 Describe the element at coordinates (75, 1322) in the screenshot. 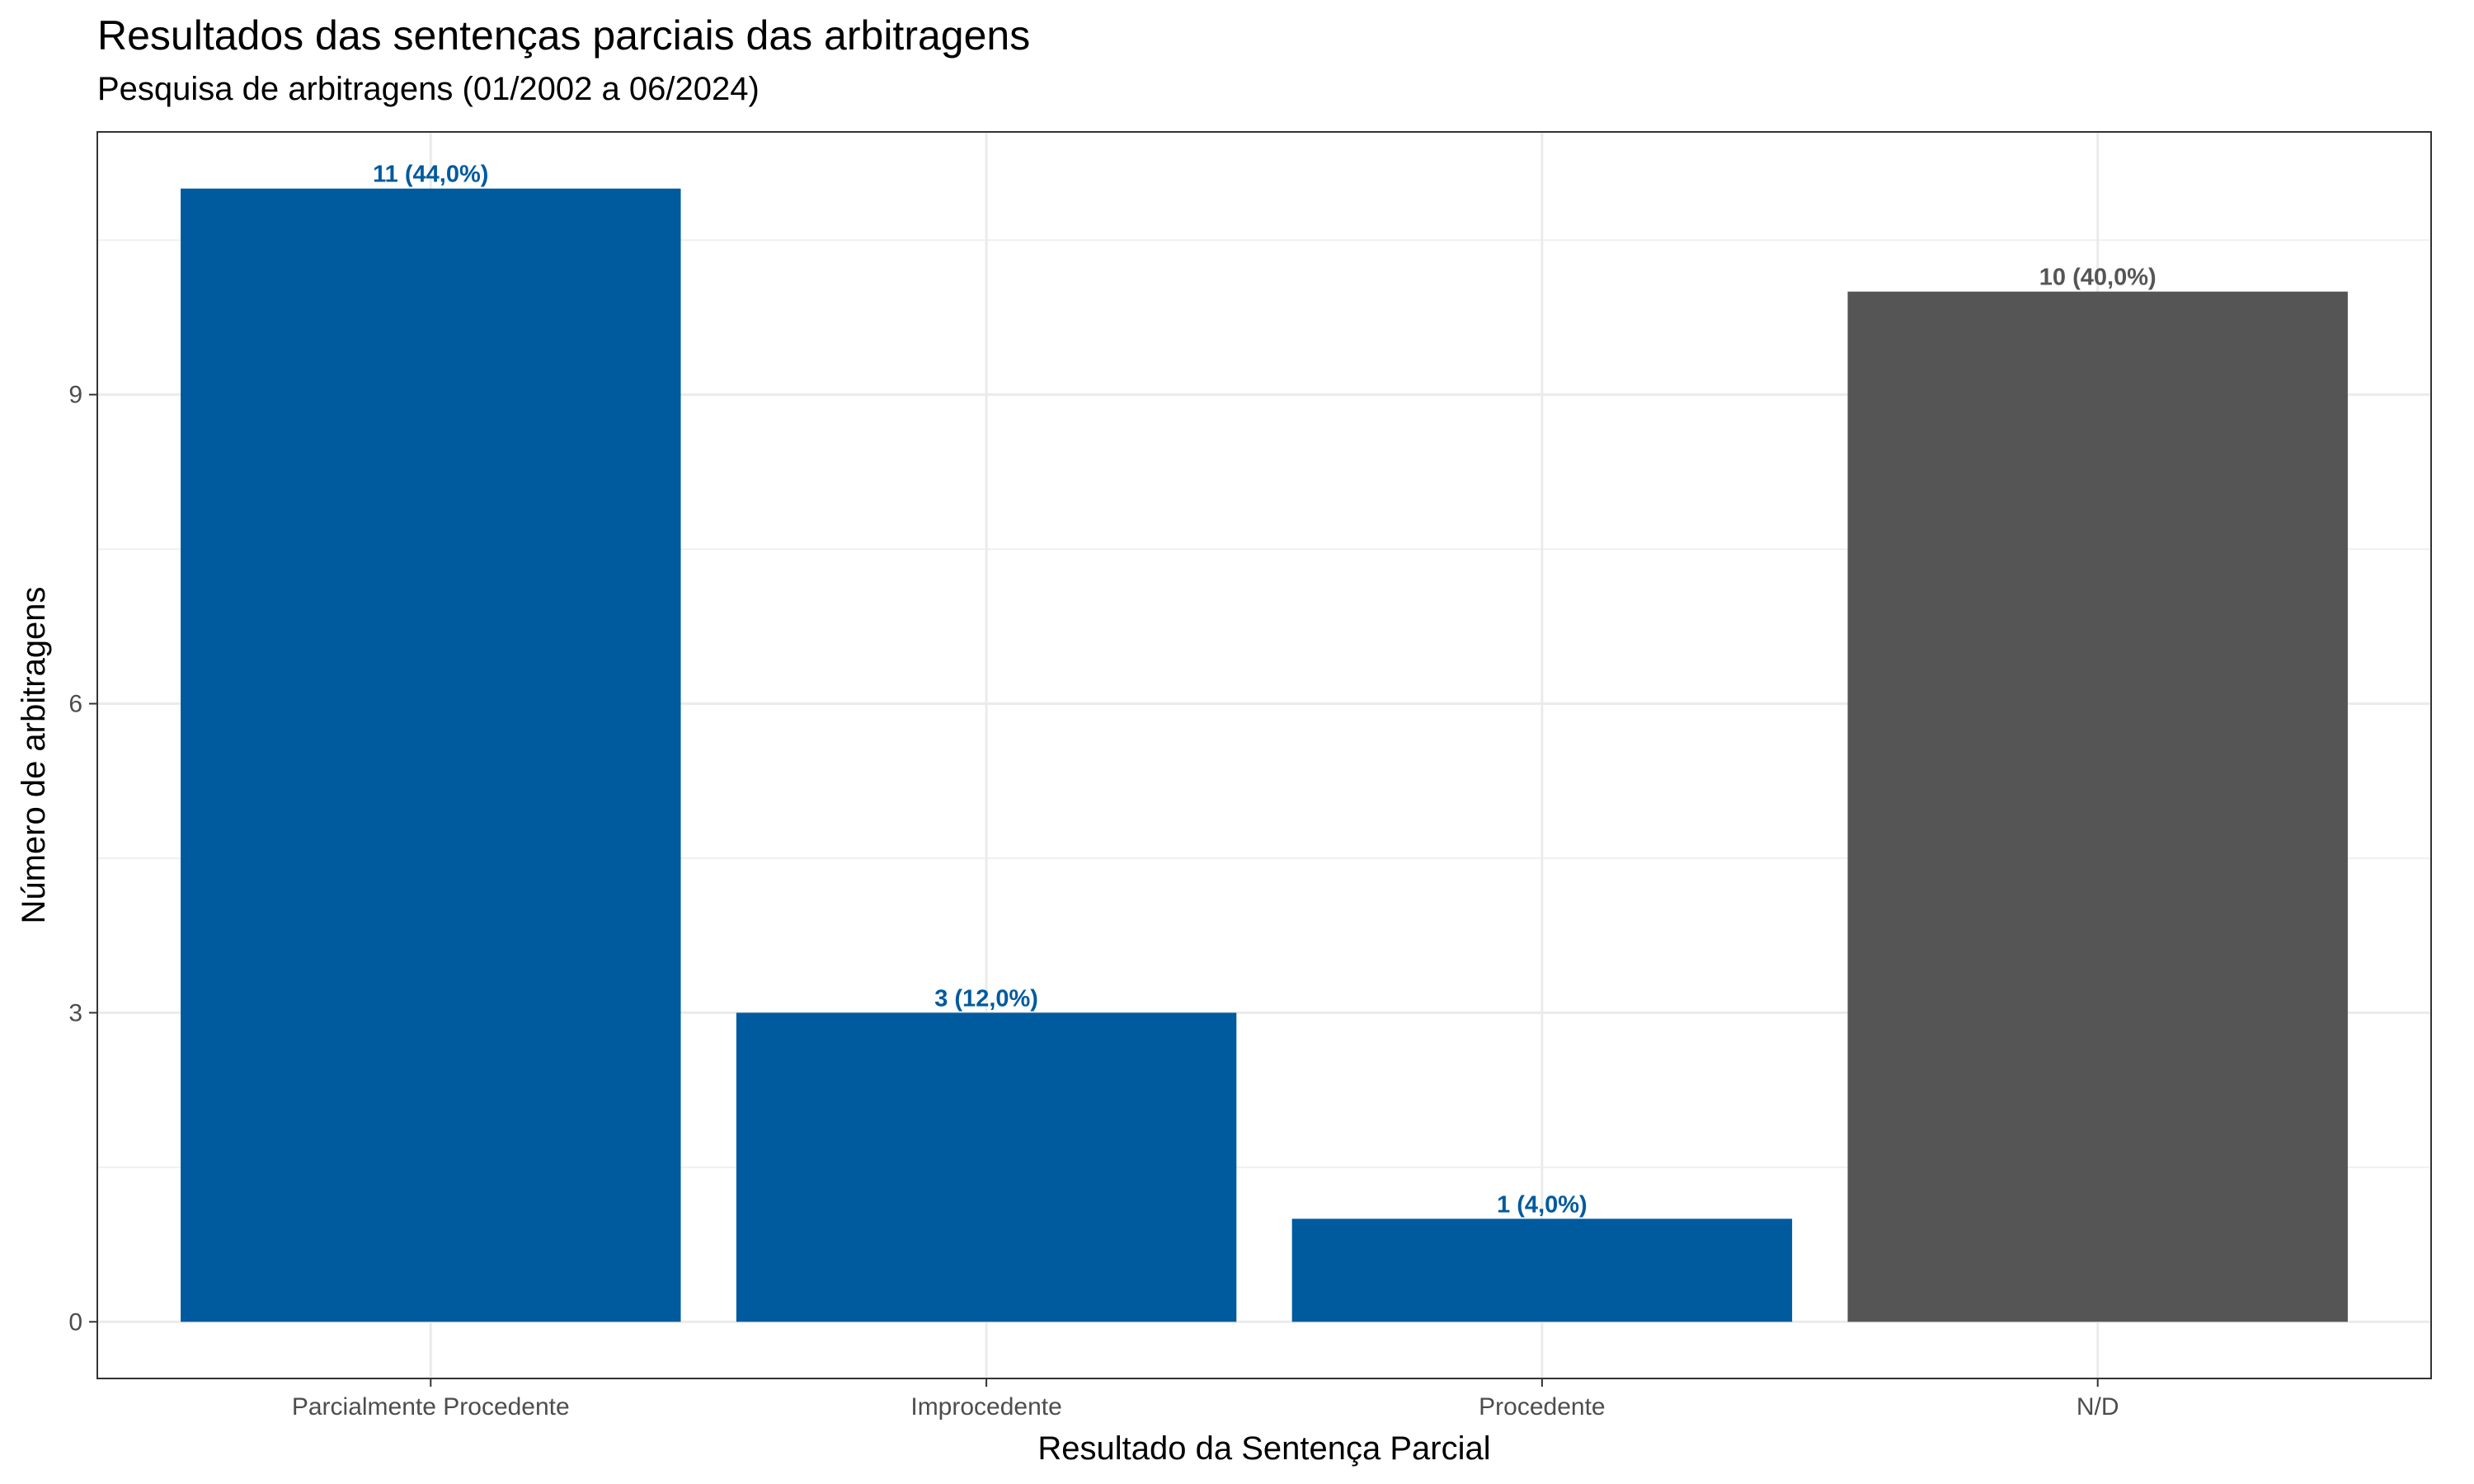

I see `y-tick-label: 0` at that location.